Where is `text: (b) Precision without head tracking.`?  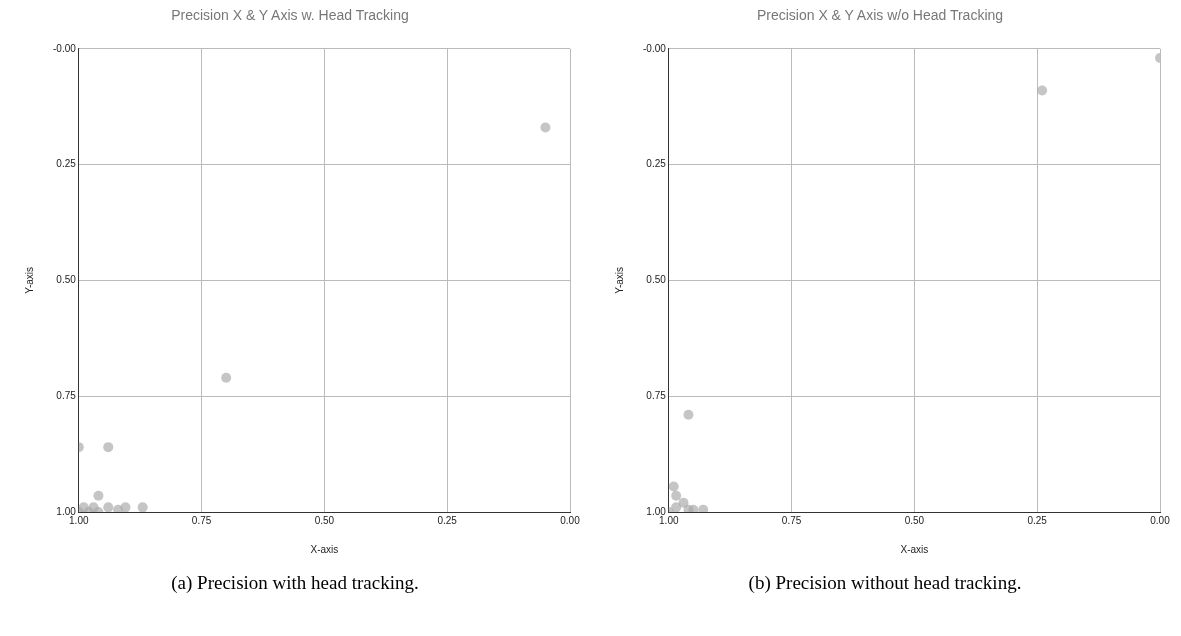
text: (b) Precision without head tracking. is located at coordinates (885, 583).